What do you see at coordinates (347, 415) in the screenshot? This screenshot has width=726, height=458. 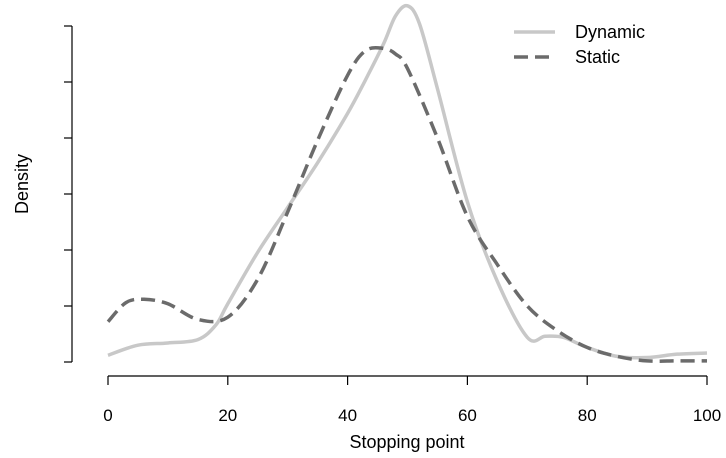 I see `x-tick-label-2: 40` at bounding box center [347, 415].